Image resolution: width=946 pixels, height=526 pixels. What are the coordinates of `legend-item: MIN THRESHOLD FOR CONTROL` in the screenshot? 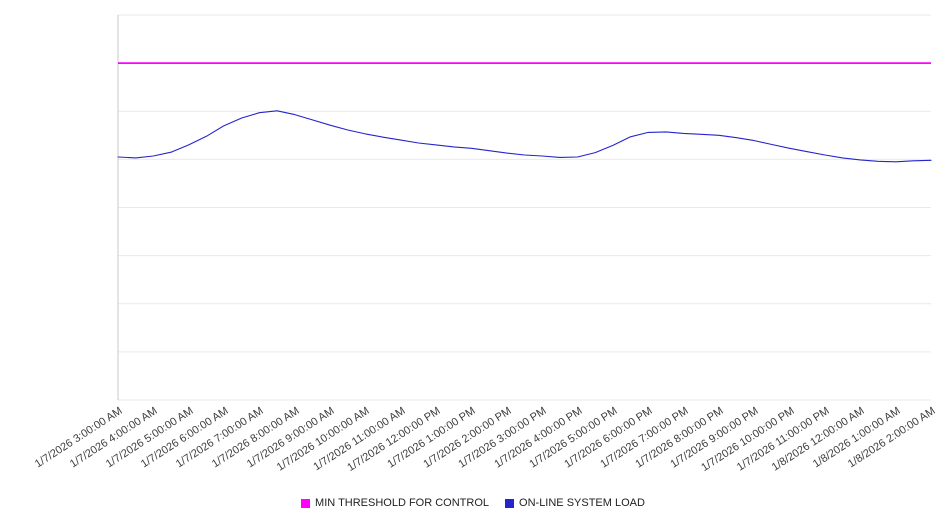 It's located at (395, 503).